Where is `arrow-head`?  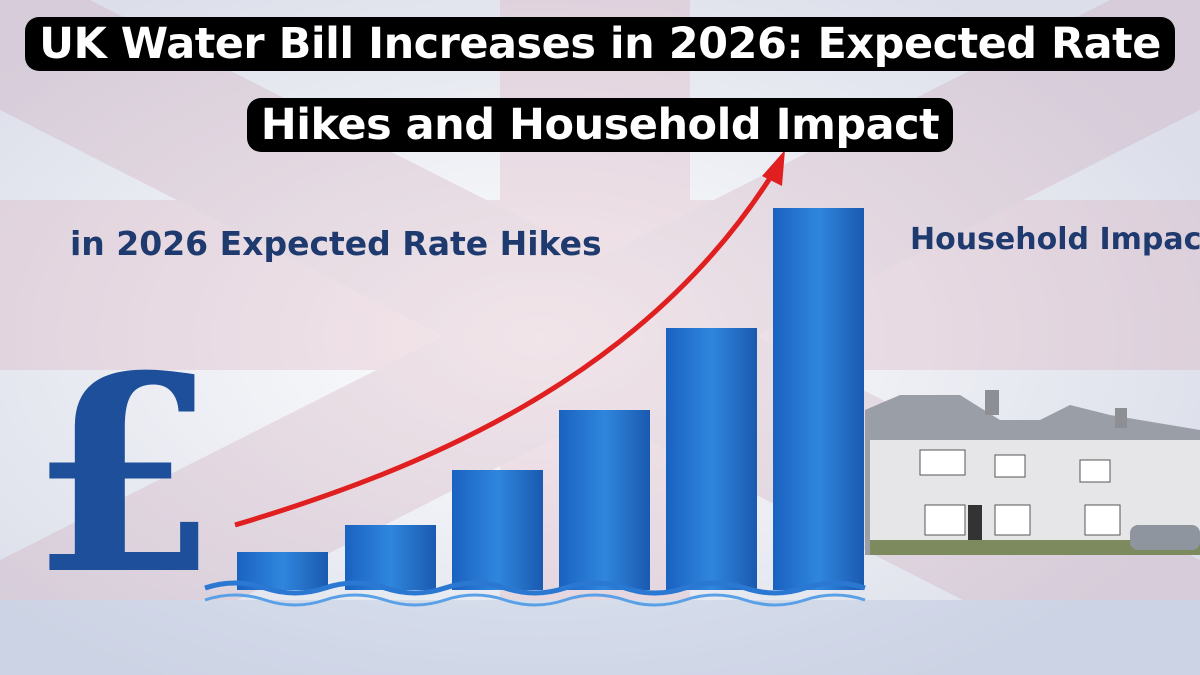 arrow-head is located at coordinates (773, 168).